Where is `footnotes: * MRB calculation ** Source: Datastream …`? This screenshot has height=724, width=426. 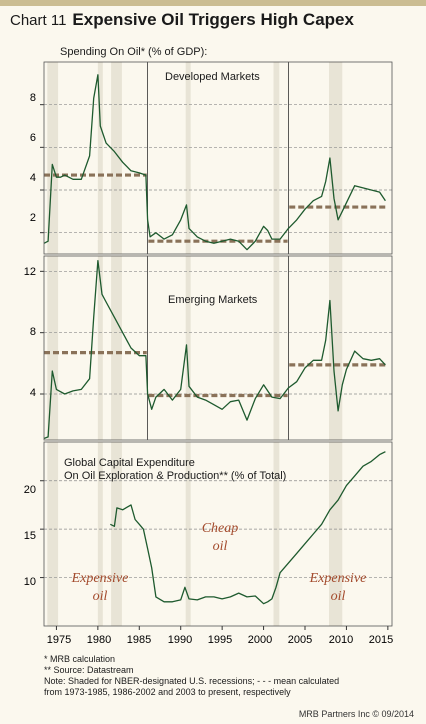
footnotes: * MRB calculation ** Source: Datastream … is located at coordinates (230, 676).